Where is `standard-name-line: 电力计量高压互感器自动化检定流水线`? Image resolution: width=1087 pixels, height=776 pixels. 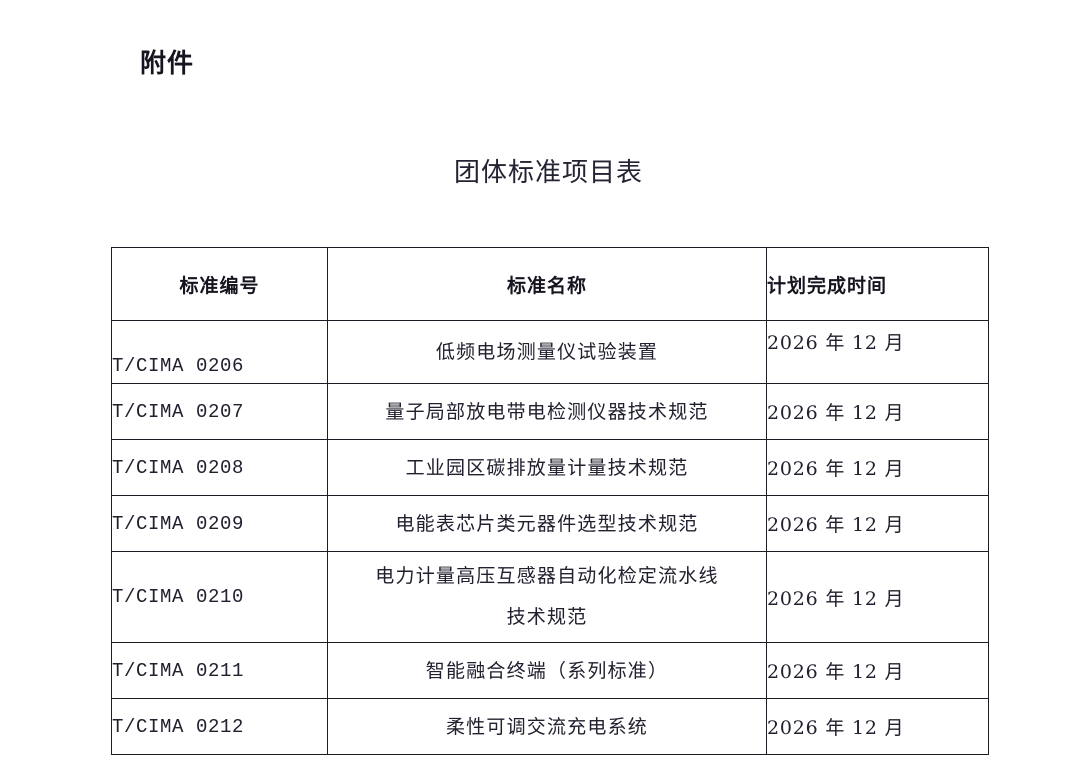
standard-name-line: 电力计量高压互感器自动化检定流水线 is located at coordinates (547, 576).